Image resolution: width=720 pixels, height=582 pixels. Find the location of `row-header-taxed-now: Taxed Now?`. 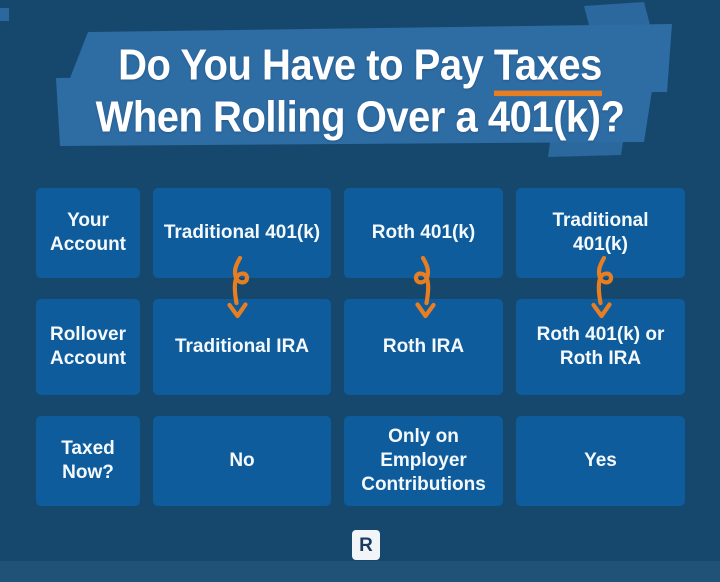

row-header-taxed-now: Taxed Now? is located at coordinates (88, 461).